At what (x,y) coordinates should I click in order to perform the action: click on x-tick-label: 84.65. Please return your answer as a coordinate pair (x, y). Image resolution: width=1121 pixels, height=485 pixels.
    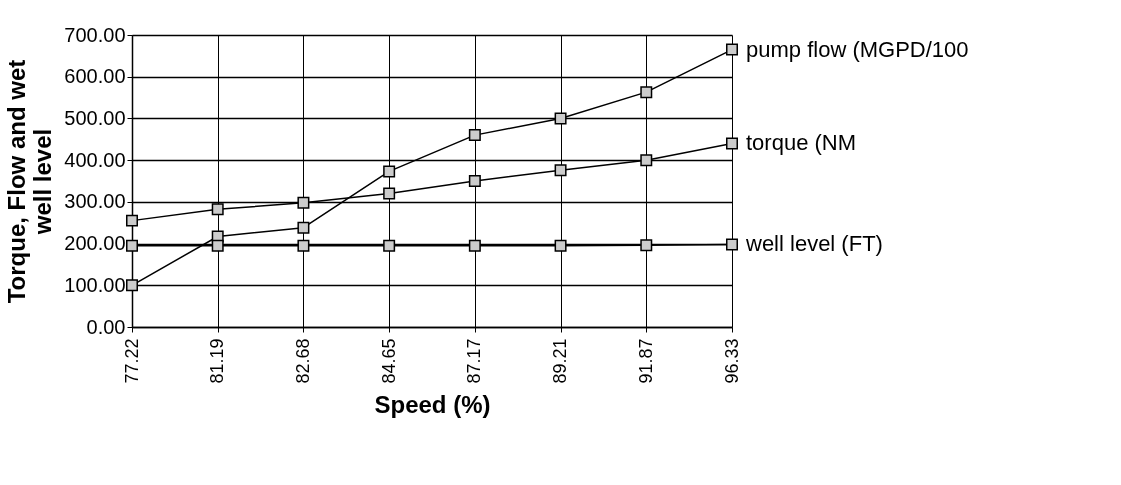
    Looking at the image, I should click on (388, 361).